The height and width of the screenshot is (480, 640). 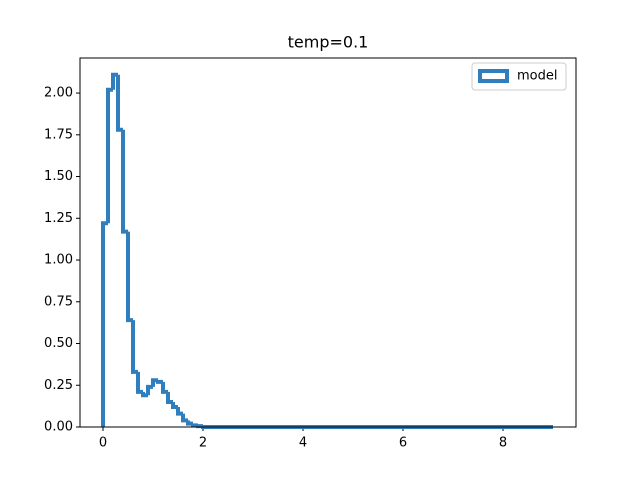 I want to click on chart-title: temp=0.1, so click(x=328, y=42).